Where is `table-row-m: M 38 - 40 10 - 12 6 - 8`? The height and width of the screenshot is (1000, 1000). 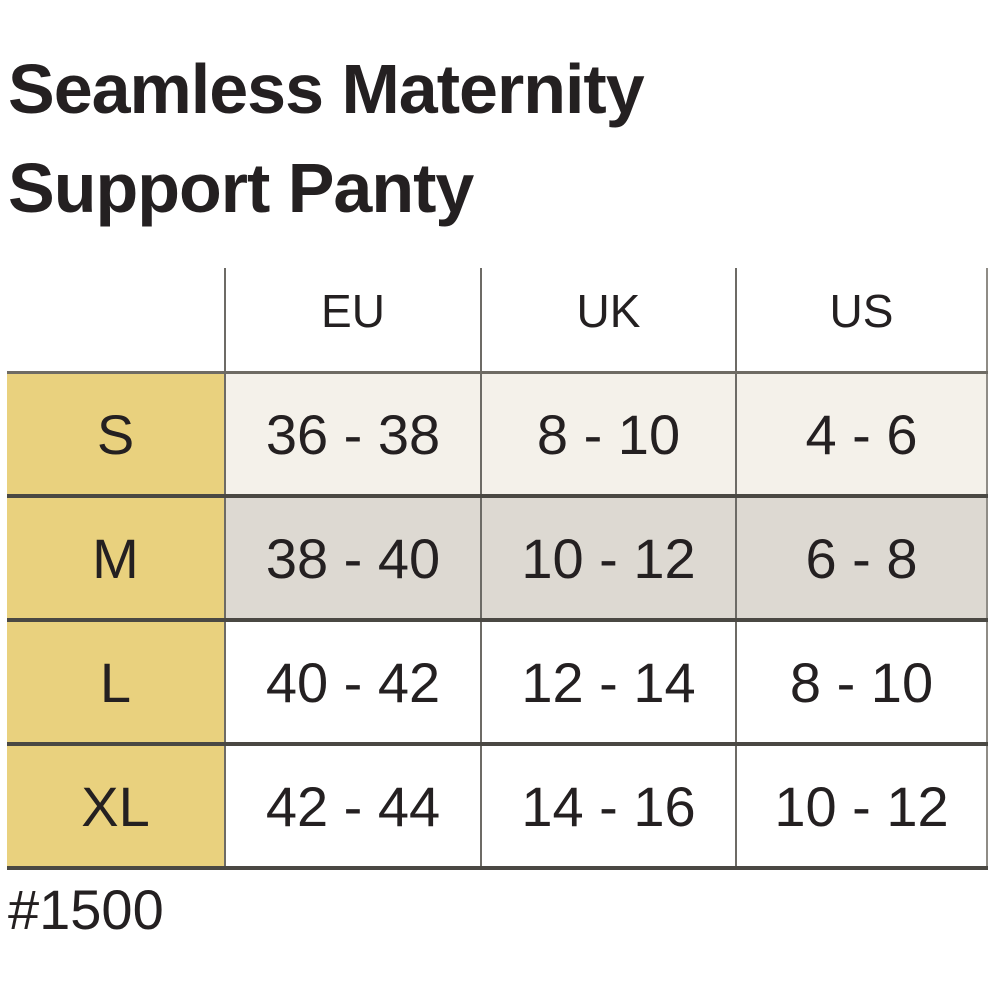
table-row-m: M 38 - 40 10 - 12 6 - 8 is located at coordinates (497, 560).